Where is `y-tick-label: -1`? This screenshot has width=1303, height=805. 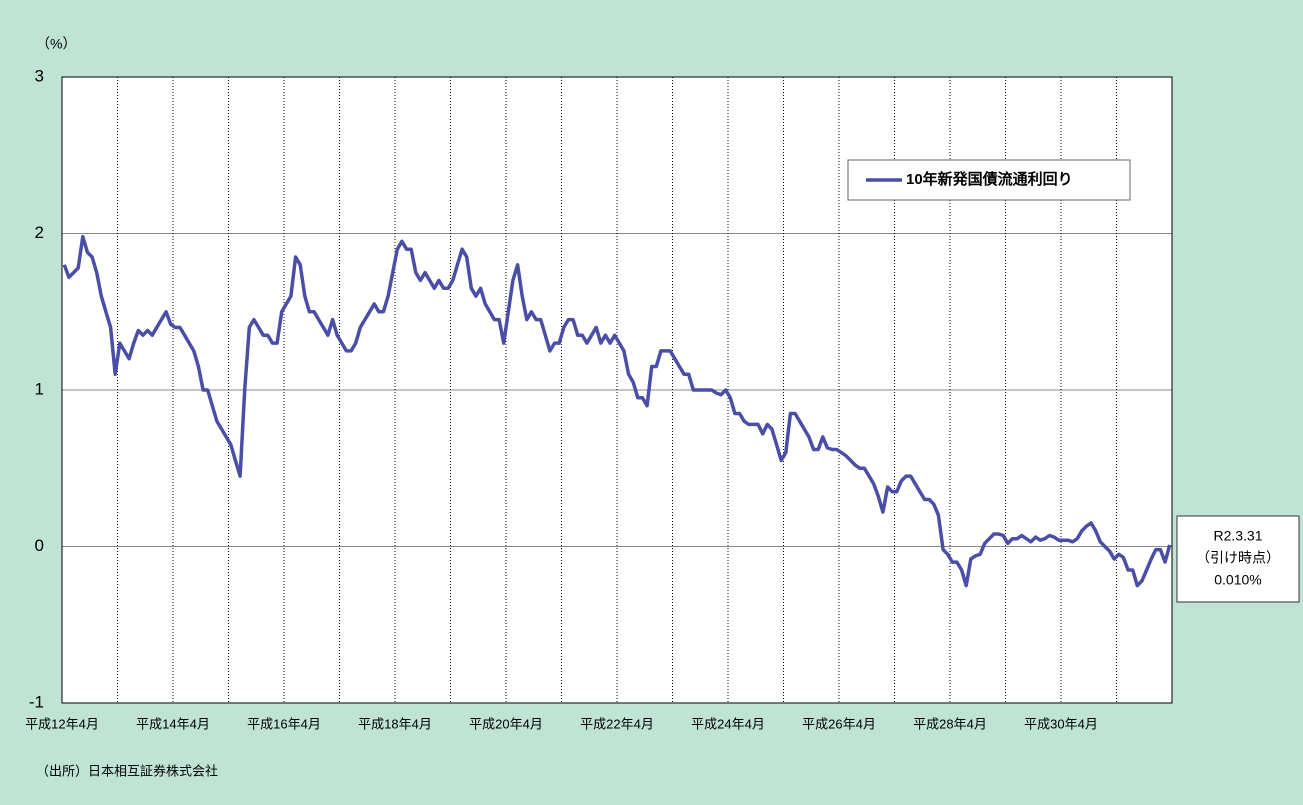 y-tick-label: -1 is located at coordinates (36, 701).